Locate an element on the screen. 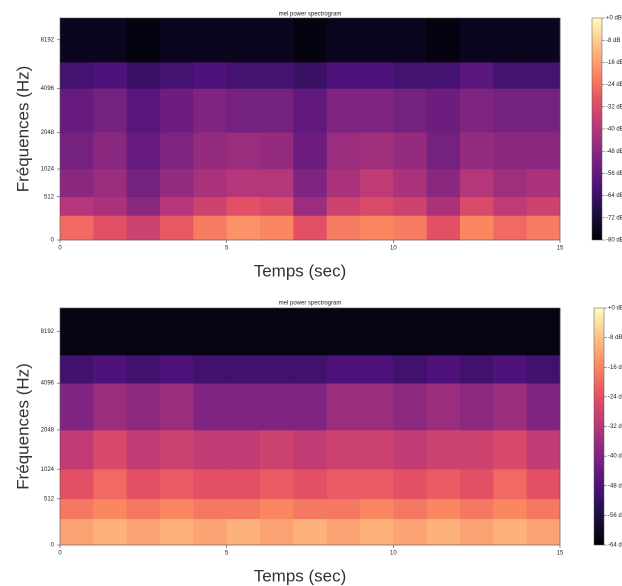 The image size is (622, 586). colorbar-tick-label: -40 dB is located at coordinates (614, 130).